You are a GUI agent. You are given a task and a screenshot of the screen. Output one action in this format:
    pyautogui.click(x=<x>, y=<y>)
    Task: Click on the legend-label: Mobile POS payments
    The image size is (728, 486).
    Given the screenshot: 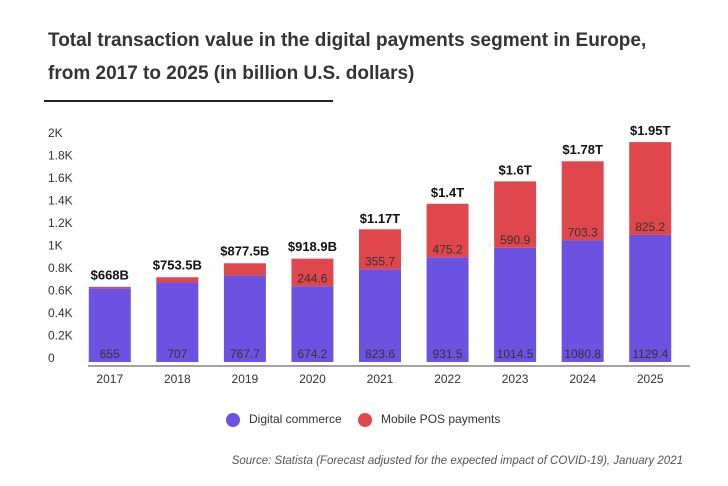 What is the action you would take?
    pyautogui.click(x=440, y=419)
    